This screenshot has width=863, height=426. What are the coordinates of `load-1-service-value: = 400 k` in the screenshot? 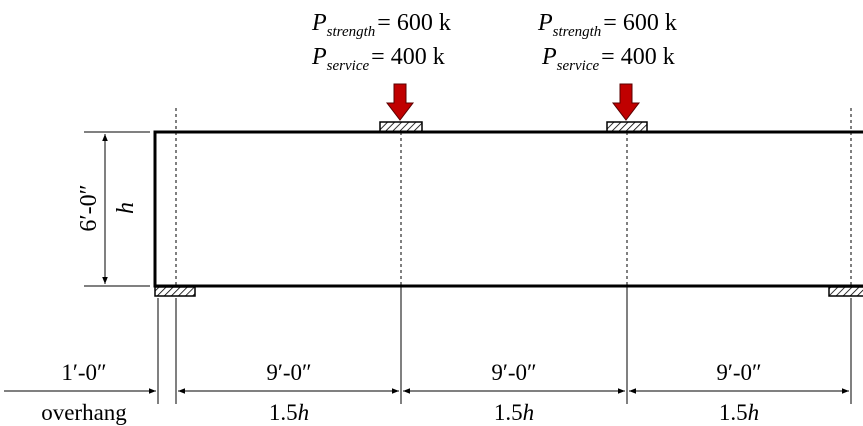 It's located at (408, 57).